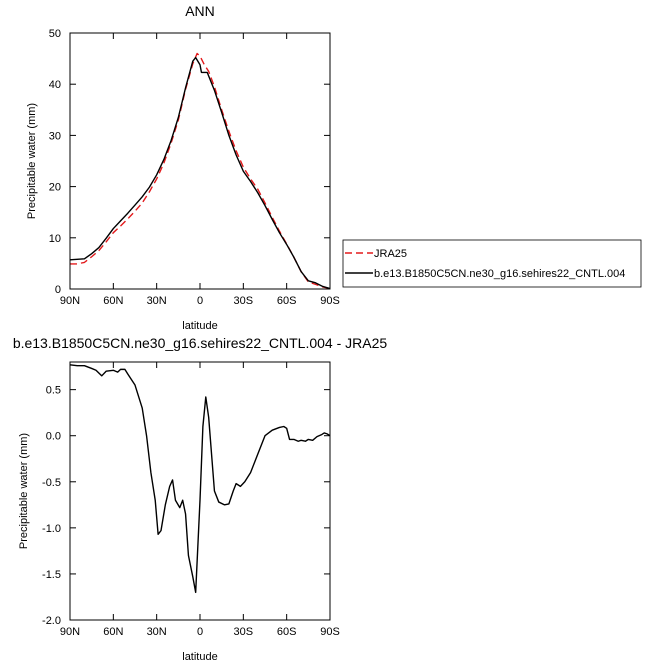  What do you see at coordinates (55, 239) in the screenshot?
I see `top-plot-y-tick-label: 10` at bounding box center [55, 239].